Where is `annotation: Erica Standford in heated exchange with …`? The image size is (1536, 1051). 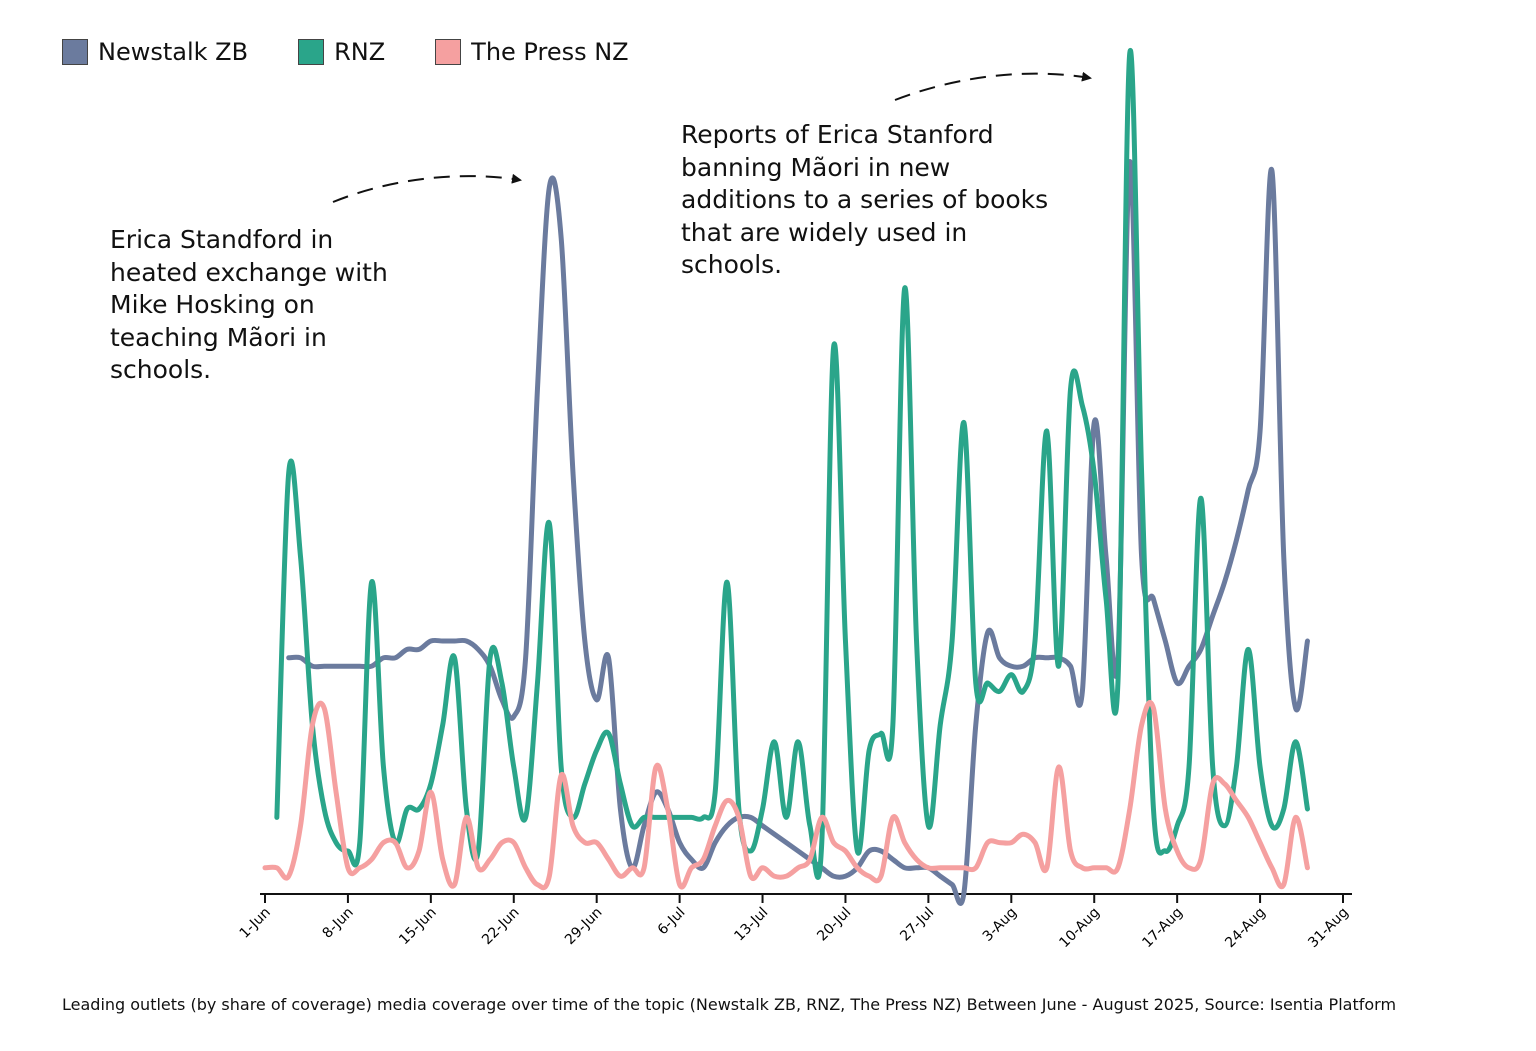
annotation: Erica Standford in heated exchange with … is located at coordinates (249, 304).